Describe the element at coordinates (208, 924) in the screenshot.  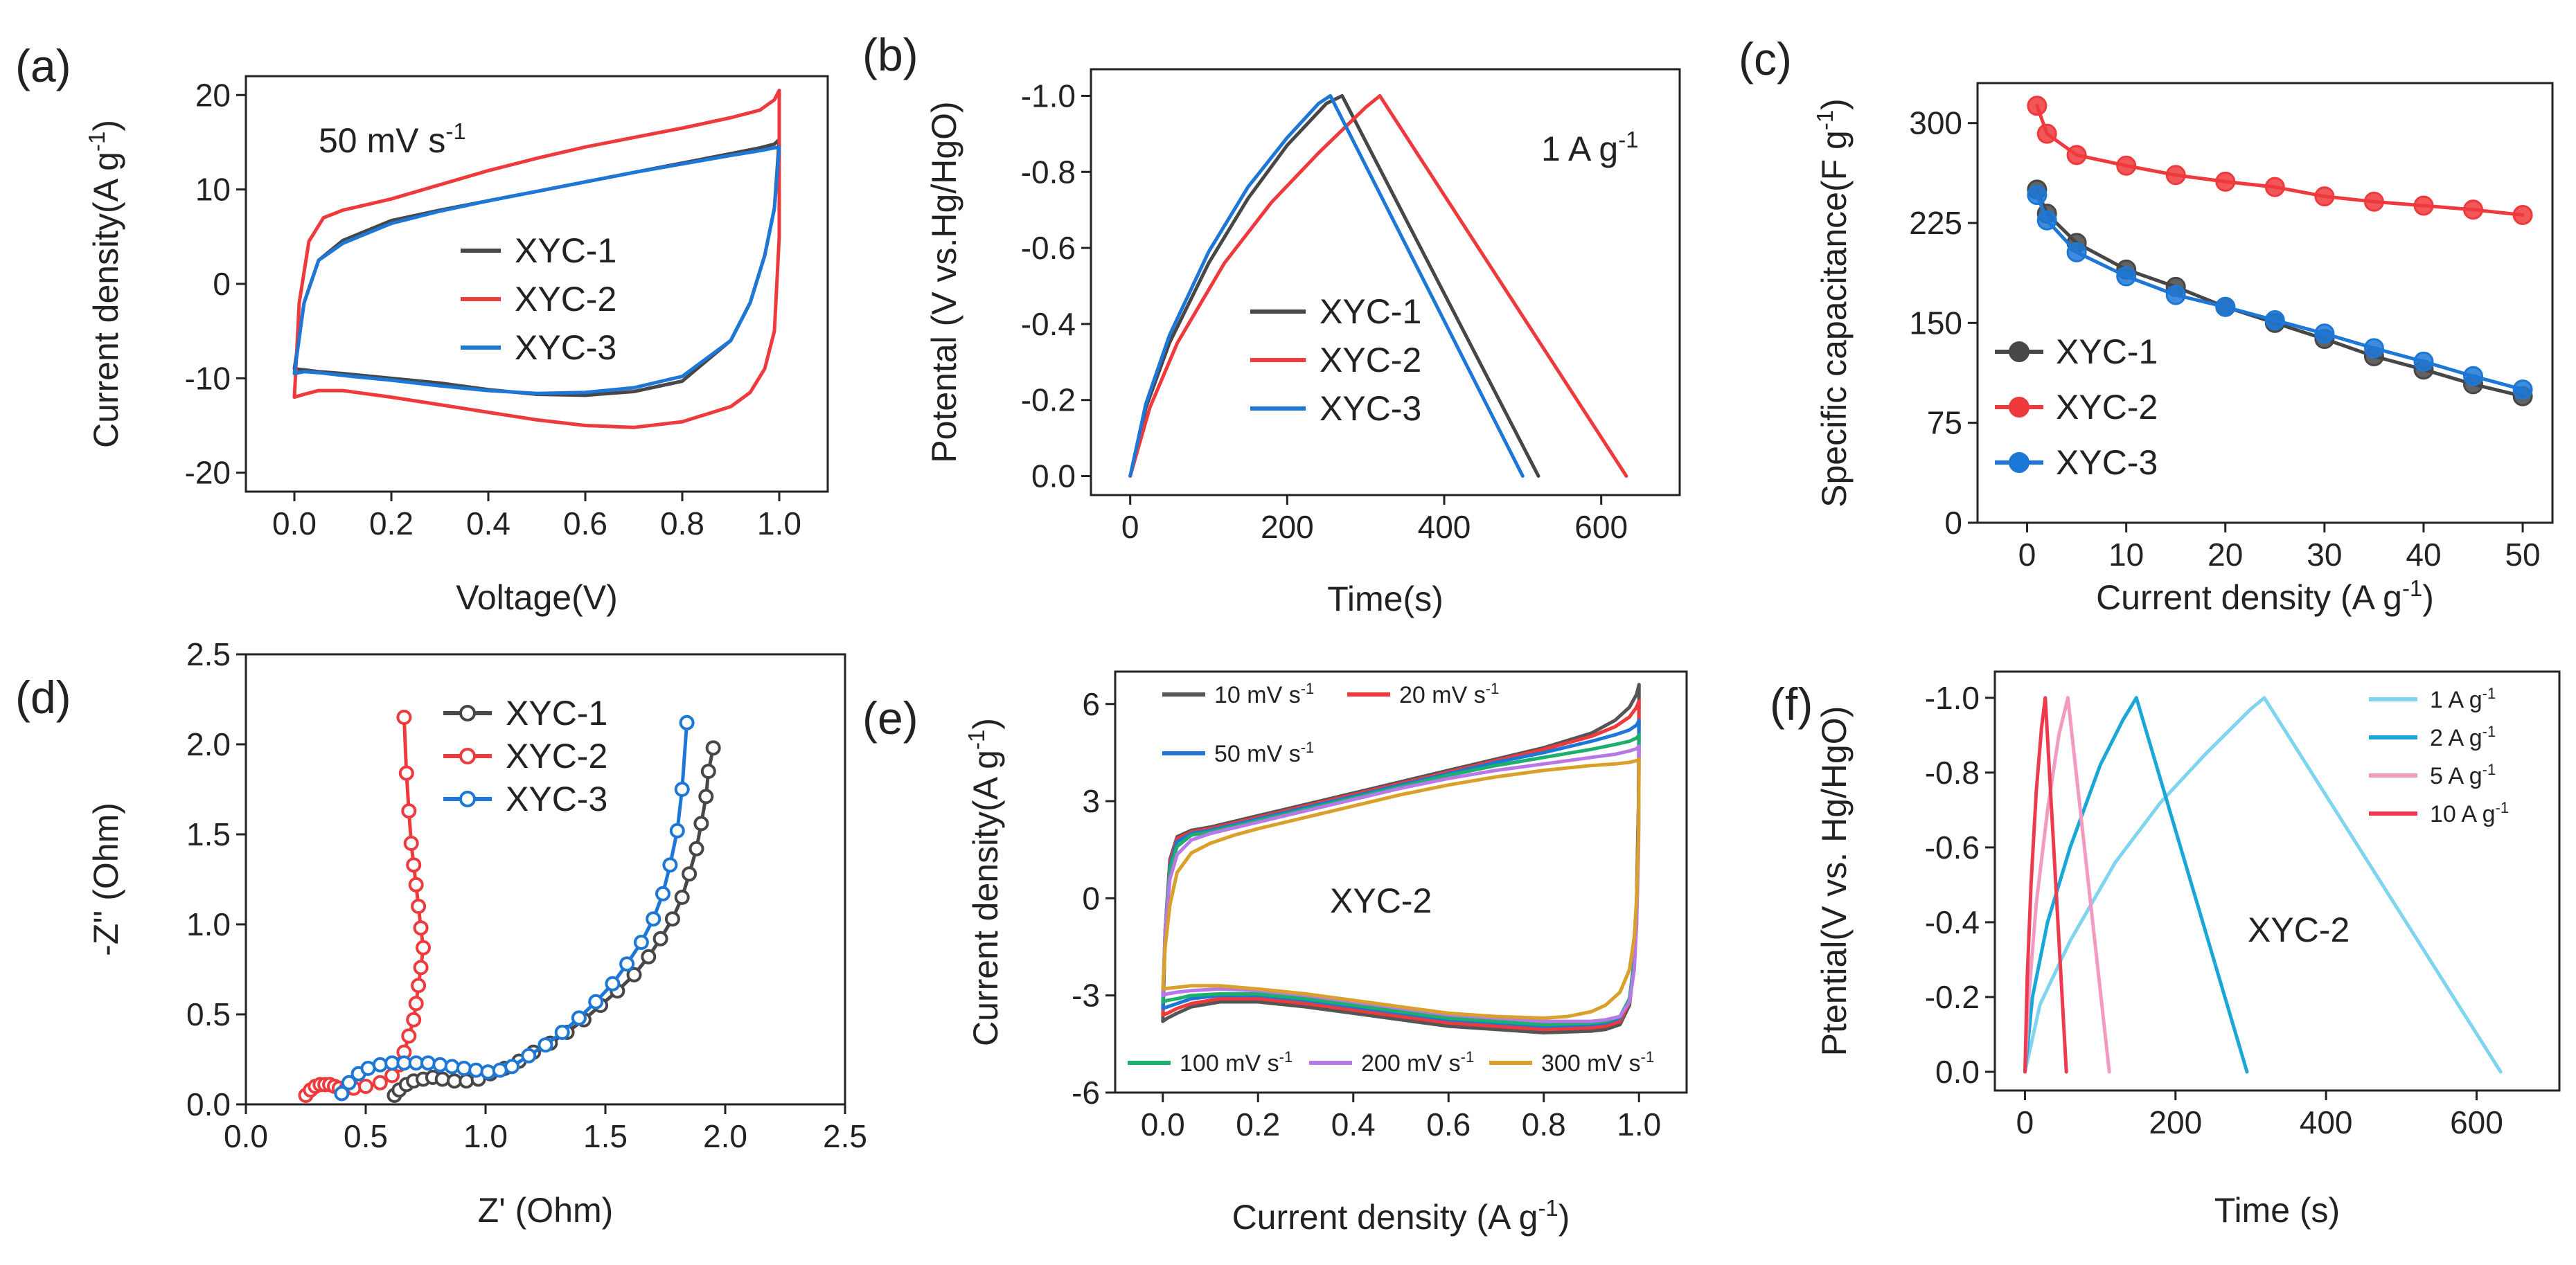
I see `y-tick-label: 1.0` at that location.